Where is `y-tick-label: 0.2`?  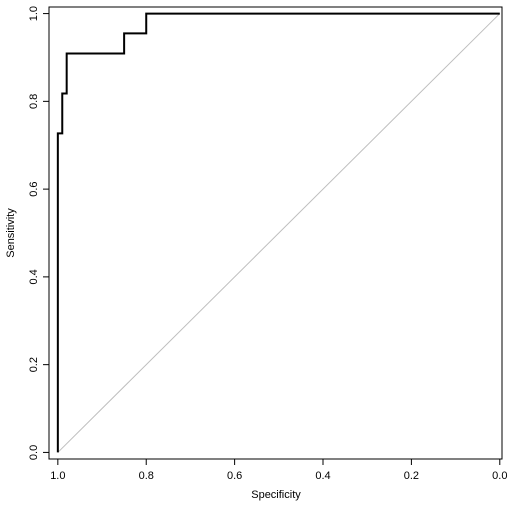
y-tick-label: 0.2 is located at coordinates (34, 364).